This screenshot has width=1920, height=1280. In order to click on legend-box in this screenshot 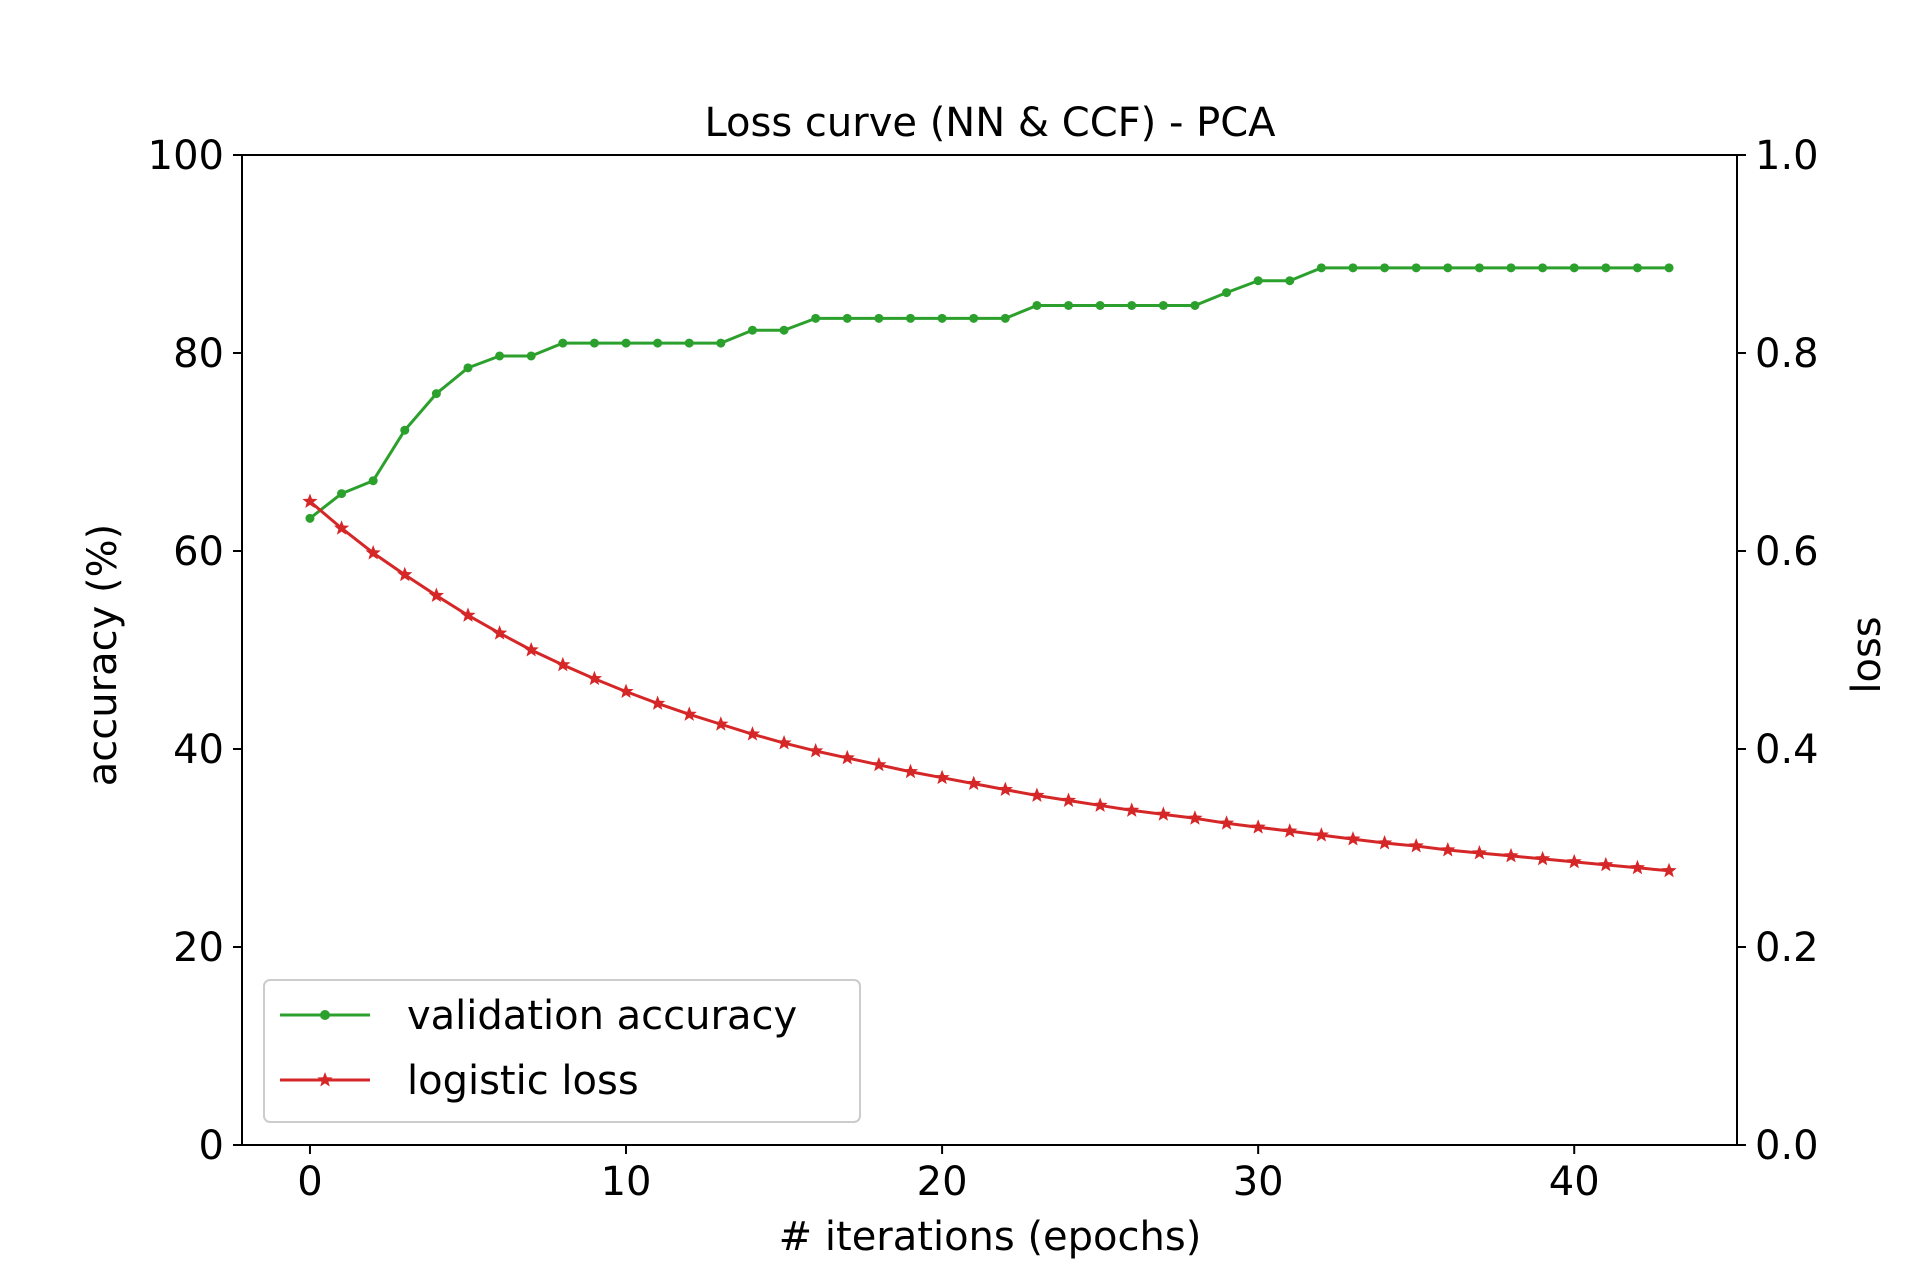, I will do `click(562, 1051)`.